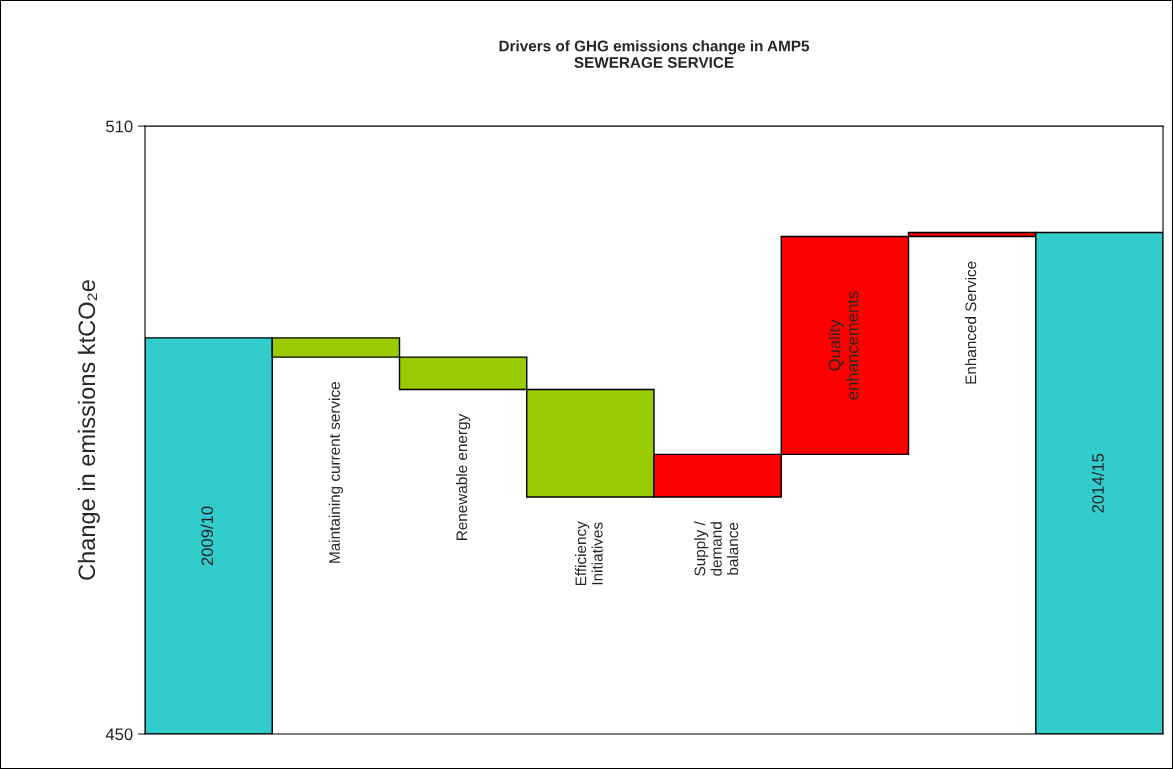  What do you see at coordinates (119, 126) in the screenshot?
I see `y-tick-label: 510` at bounding box center [119, 126].